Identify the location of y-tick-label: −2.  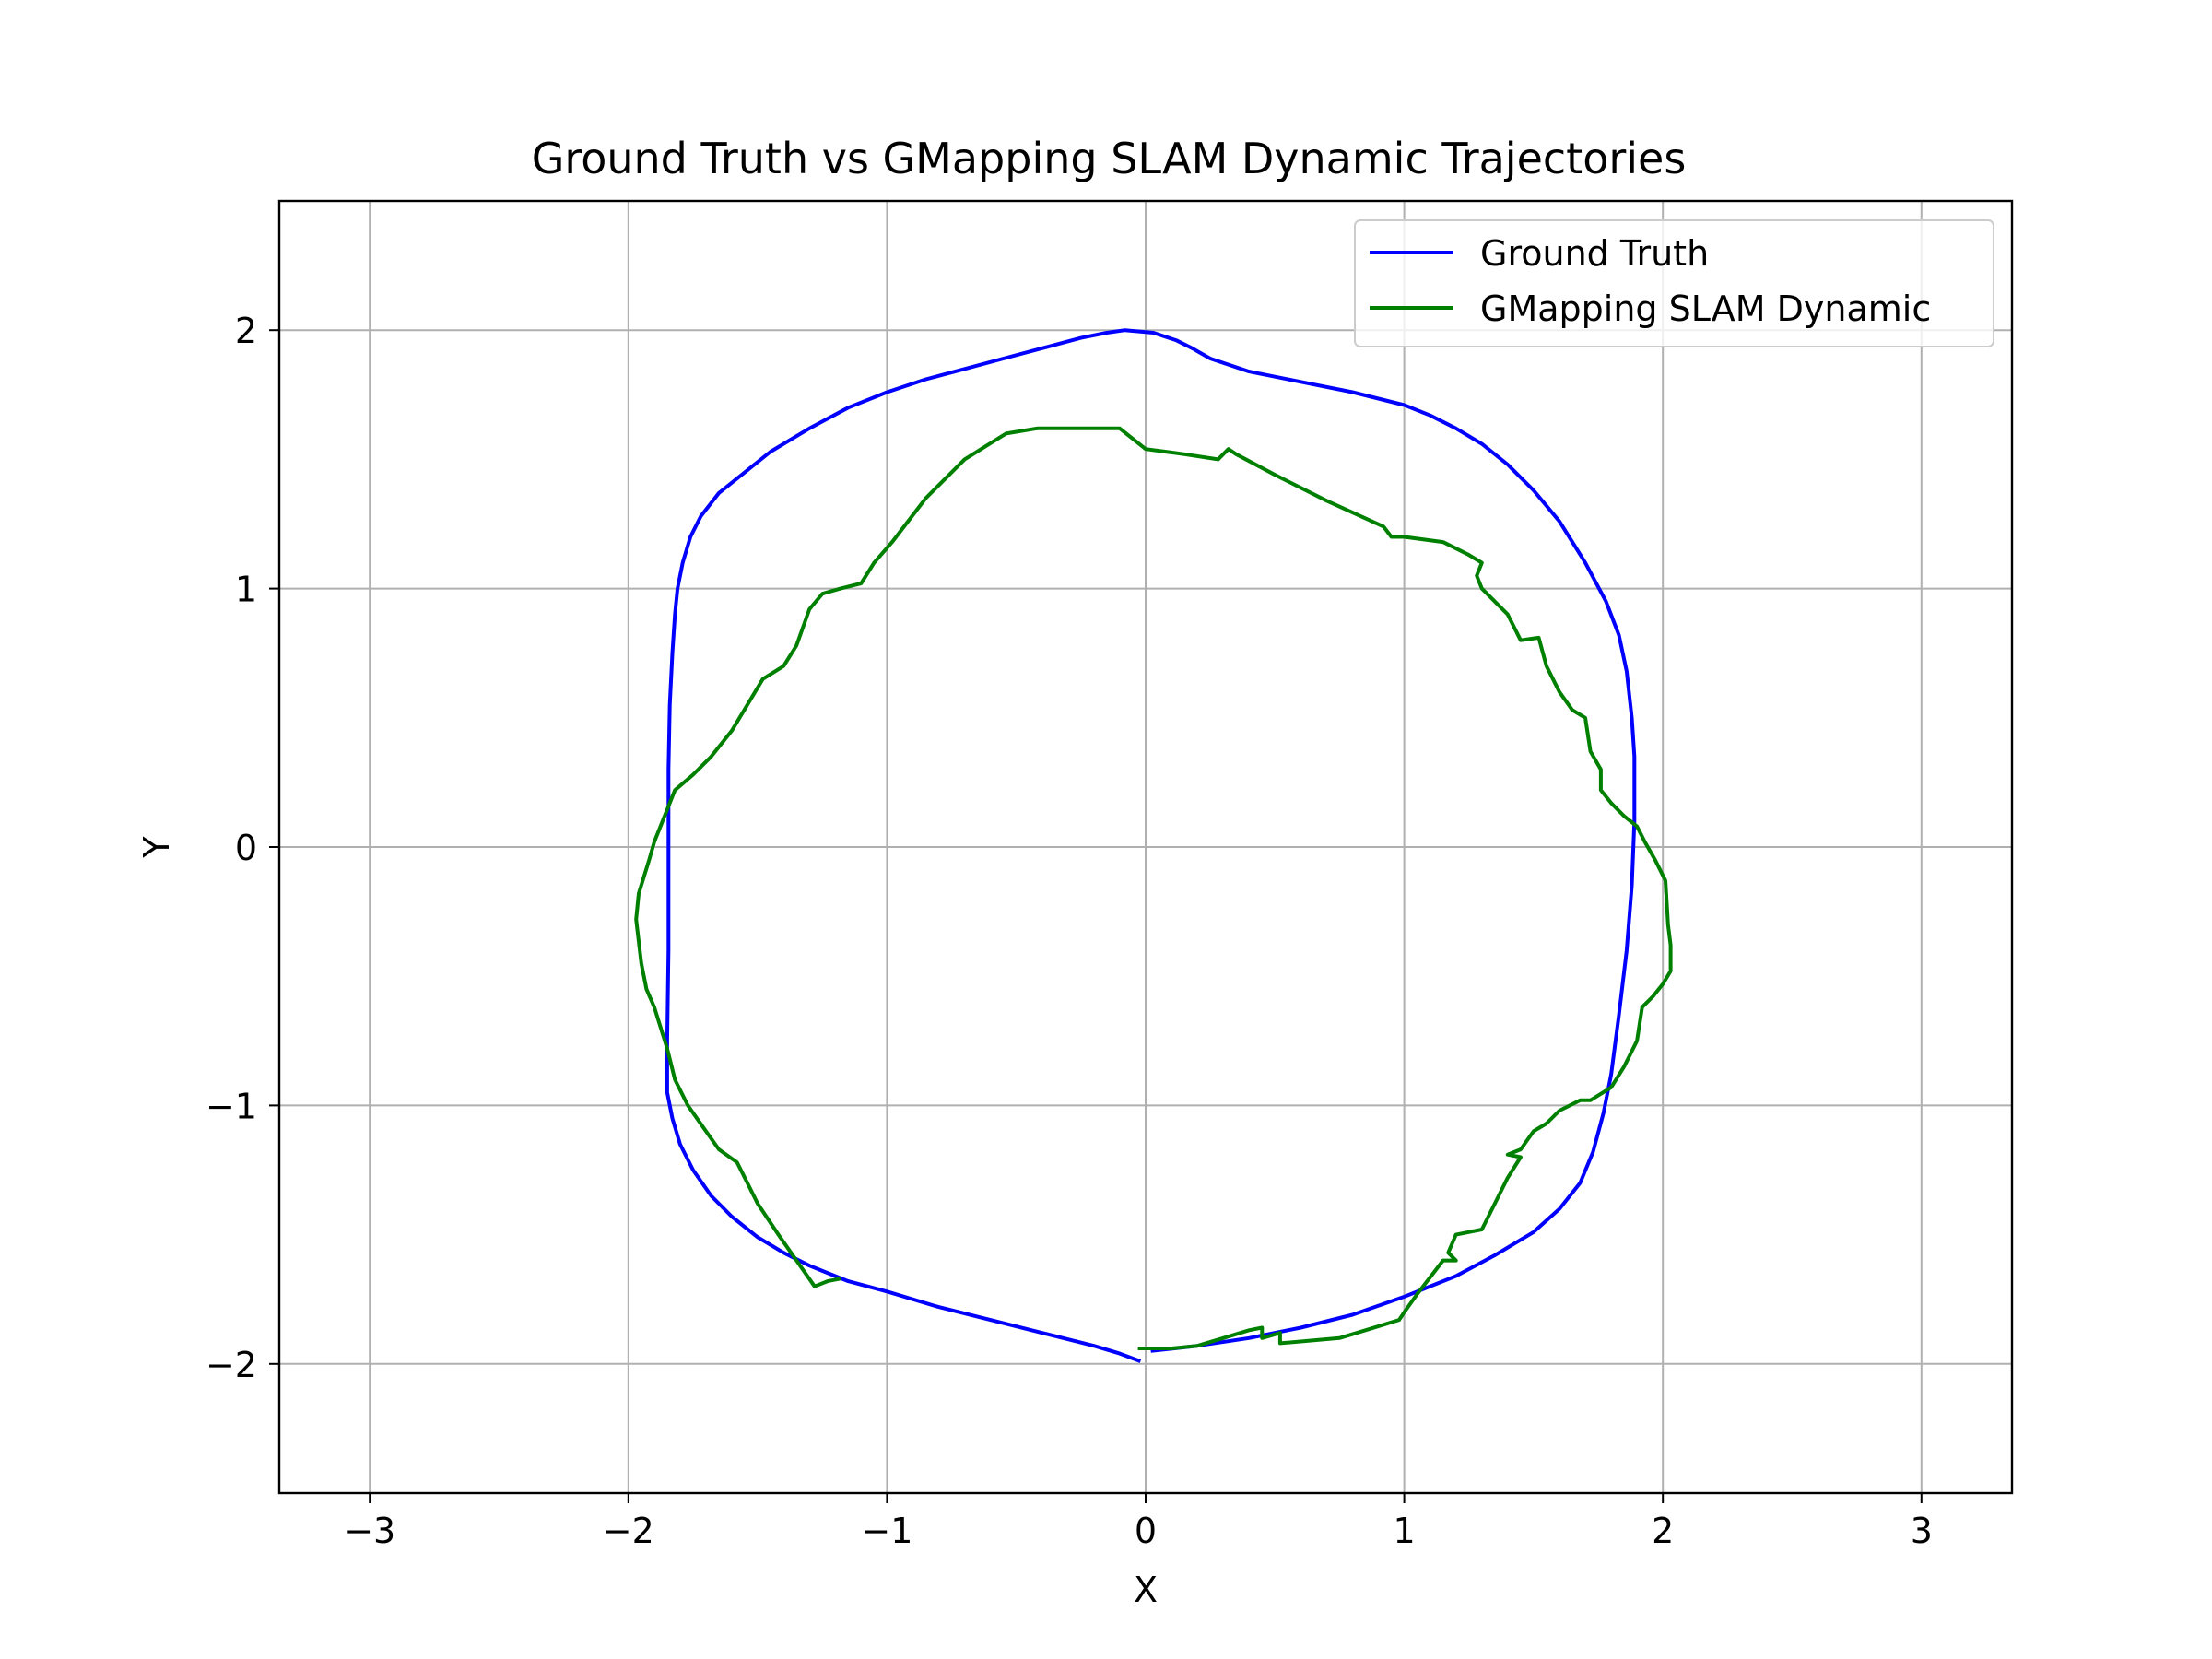
(231, 1365).